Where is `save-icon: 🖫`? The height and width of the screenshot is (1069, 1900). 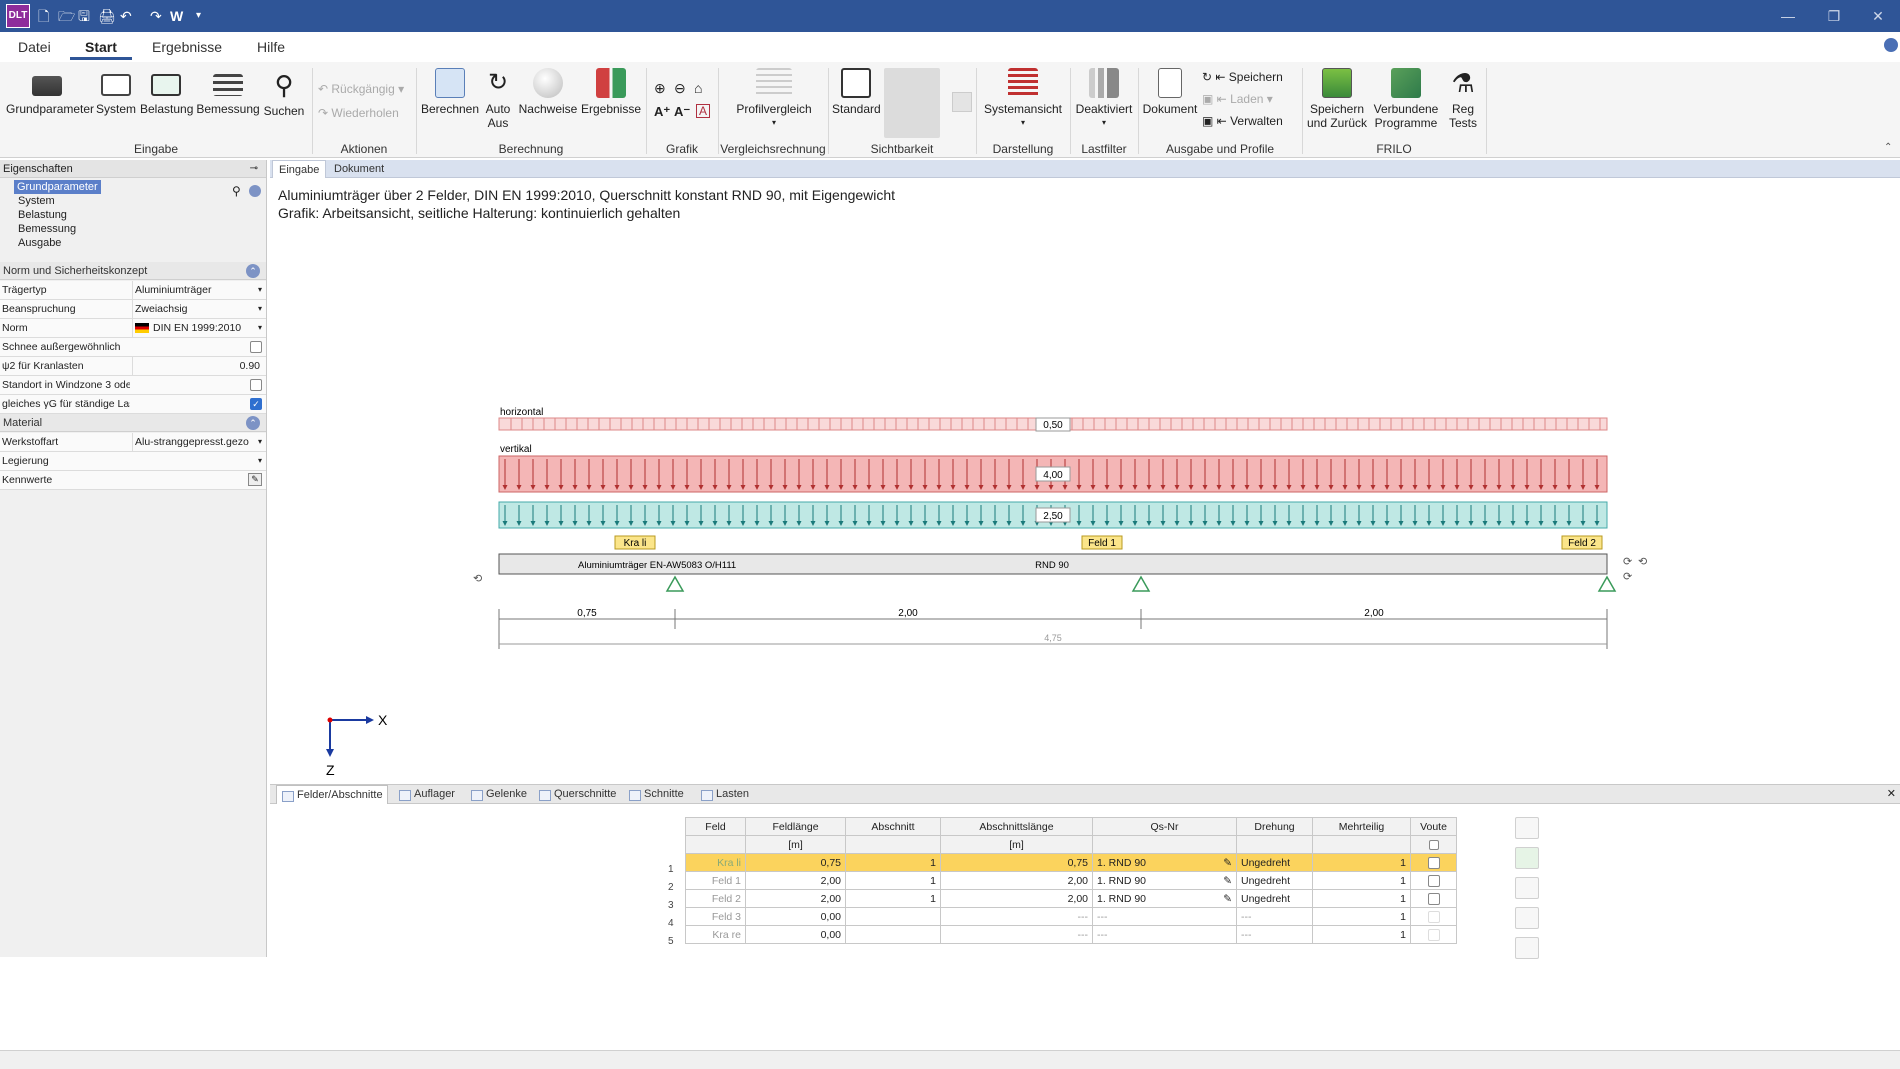
save-icon: 🖫 is located at coordinates (84, 16).